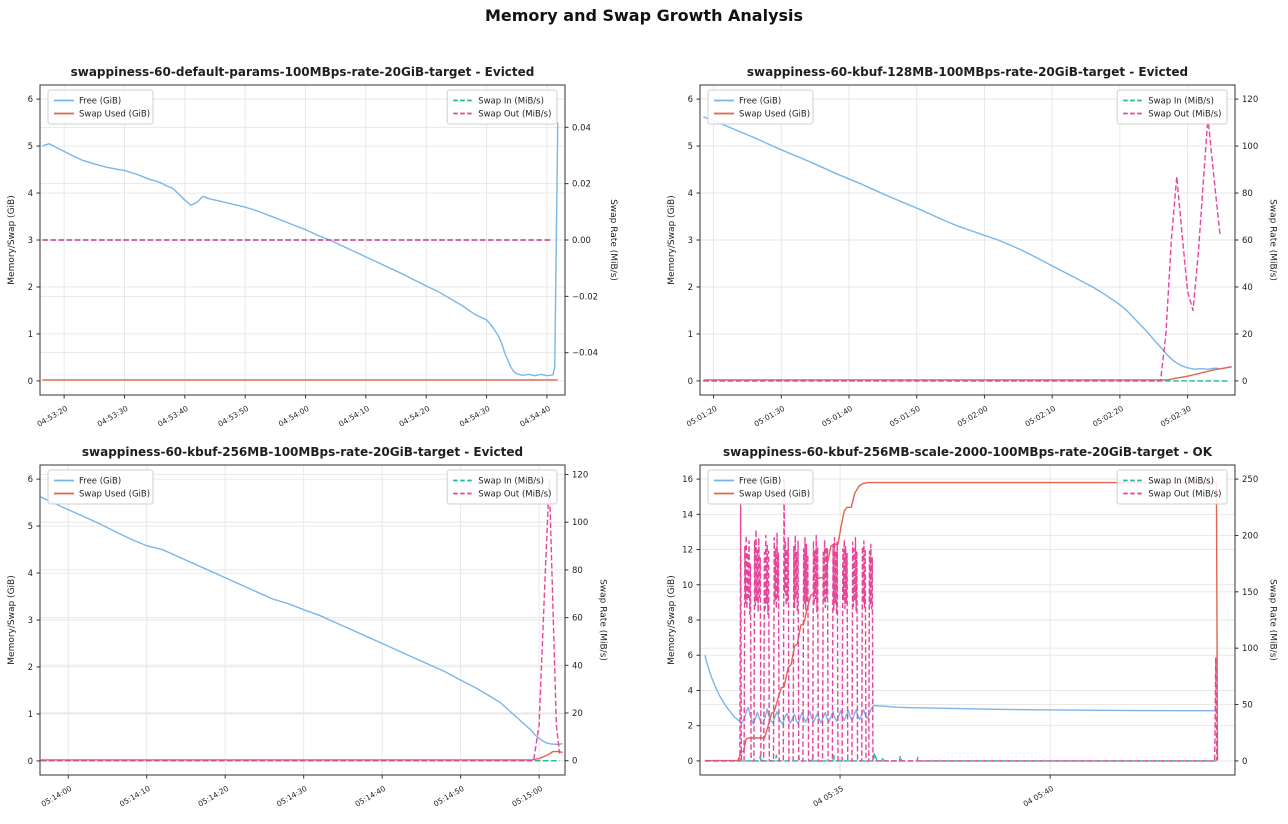 This screenshot has width=1288, height=824. Describe the element at coordinates (173, 416) in the screenshot. I see `x-tick-label: 04:53:40` at that location.